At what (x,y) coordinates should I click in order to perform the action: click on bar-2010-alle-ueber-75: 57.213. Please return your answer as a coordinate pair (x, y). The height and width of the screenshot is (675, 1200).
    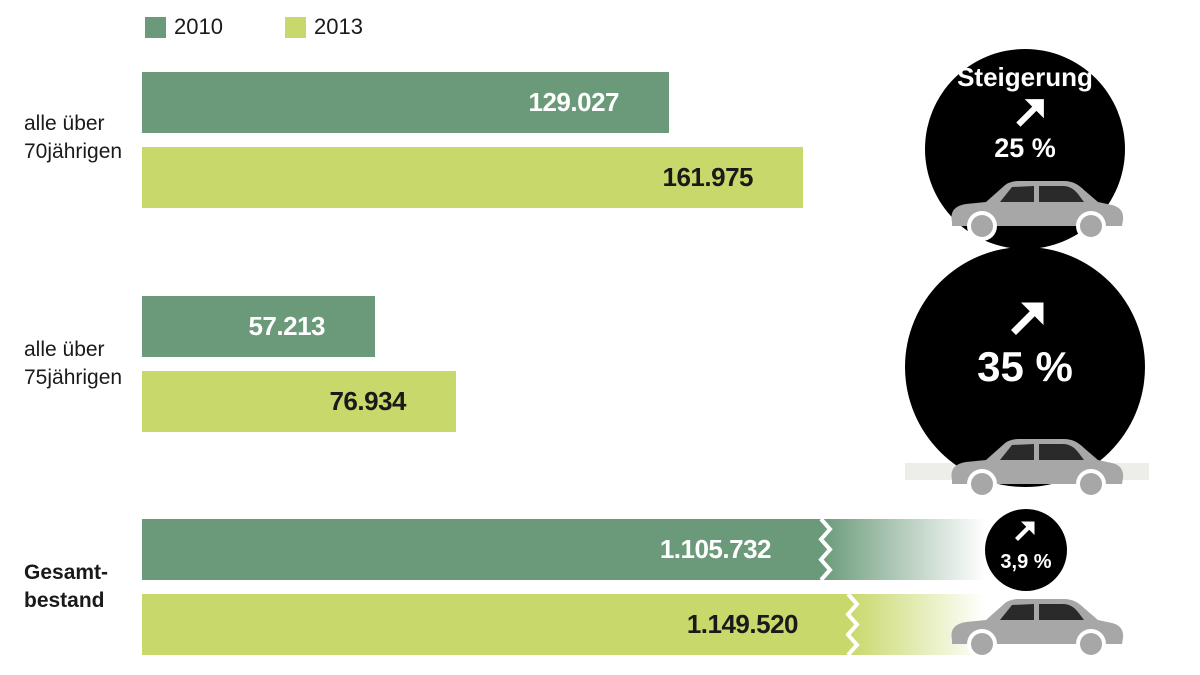
    Looking at the image, I should click on (258, 326).